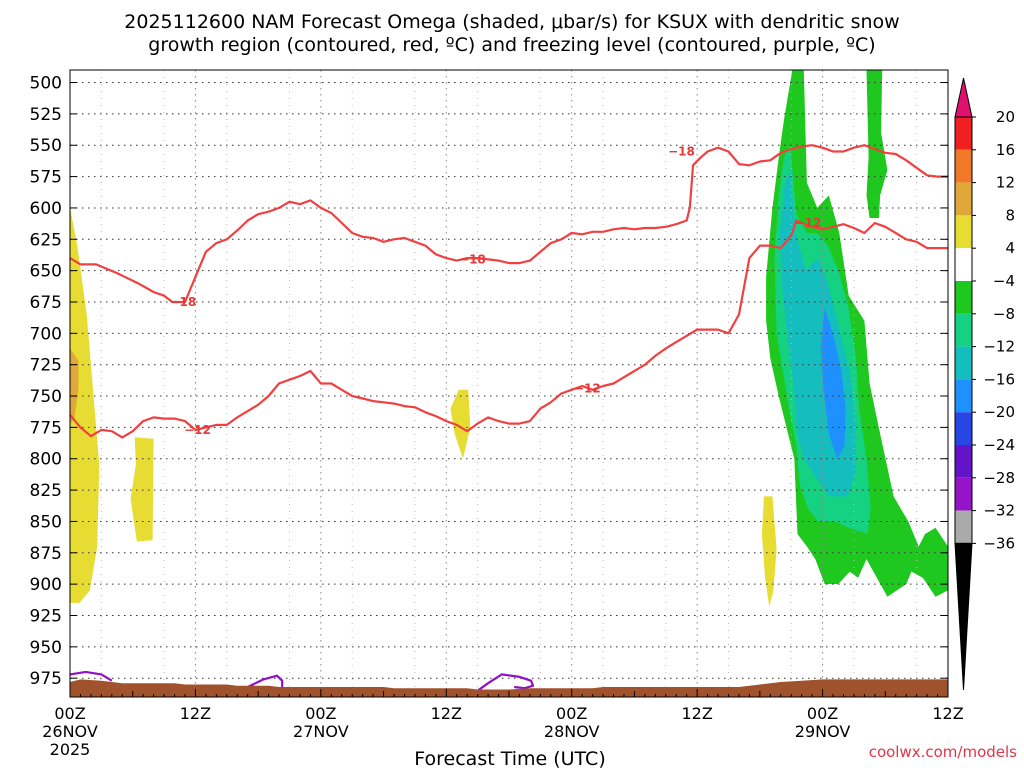  I want to click on y-tick-label-925: 925, so click(46, 616).